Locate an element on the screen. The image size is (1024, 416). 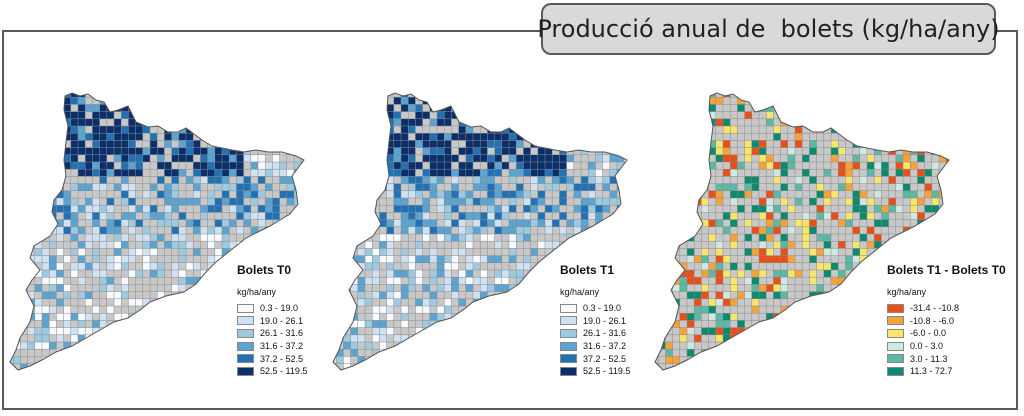
legend-entry: 11.3 - 72.7 is located at coordinates (946, 371).